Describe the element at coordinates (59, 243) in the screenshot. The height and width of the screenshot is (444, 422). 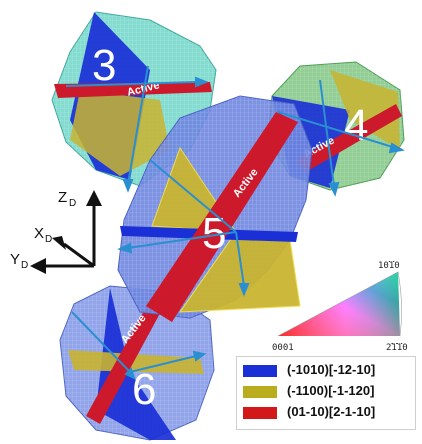
I see `x-axis-arrowhead` at that location.